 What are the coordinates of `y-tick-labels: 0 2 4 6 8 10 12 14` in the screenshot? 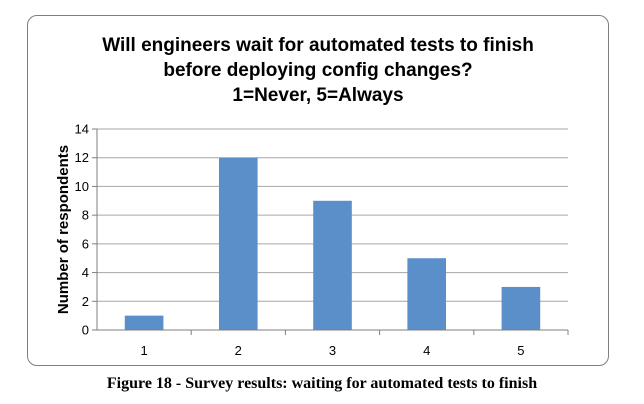 It's located at (82, 230).